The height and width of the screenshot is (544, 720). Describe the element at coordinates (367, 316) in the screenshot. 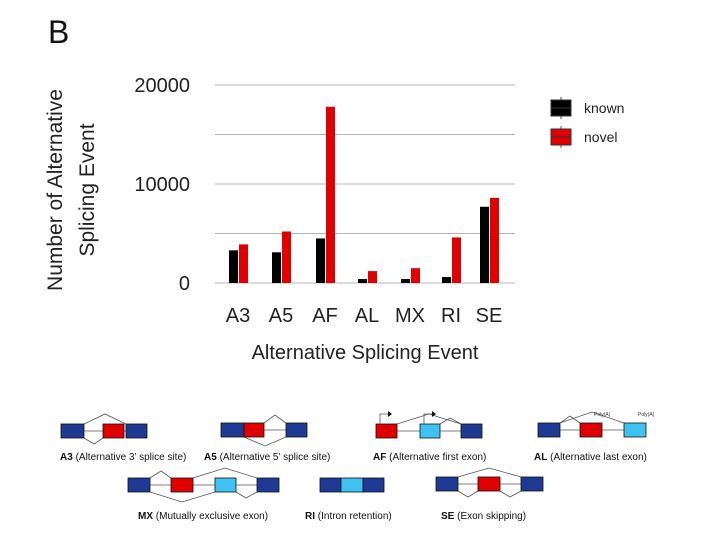

I see `x-tick-label: AL` at that location.